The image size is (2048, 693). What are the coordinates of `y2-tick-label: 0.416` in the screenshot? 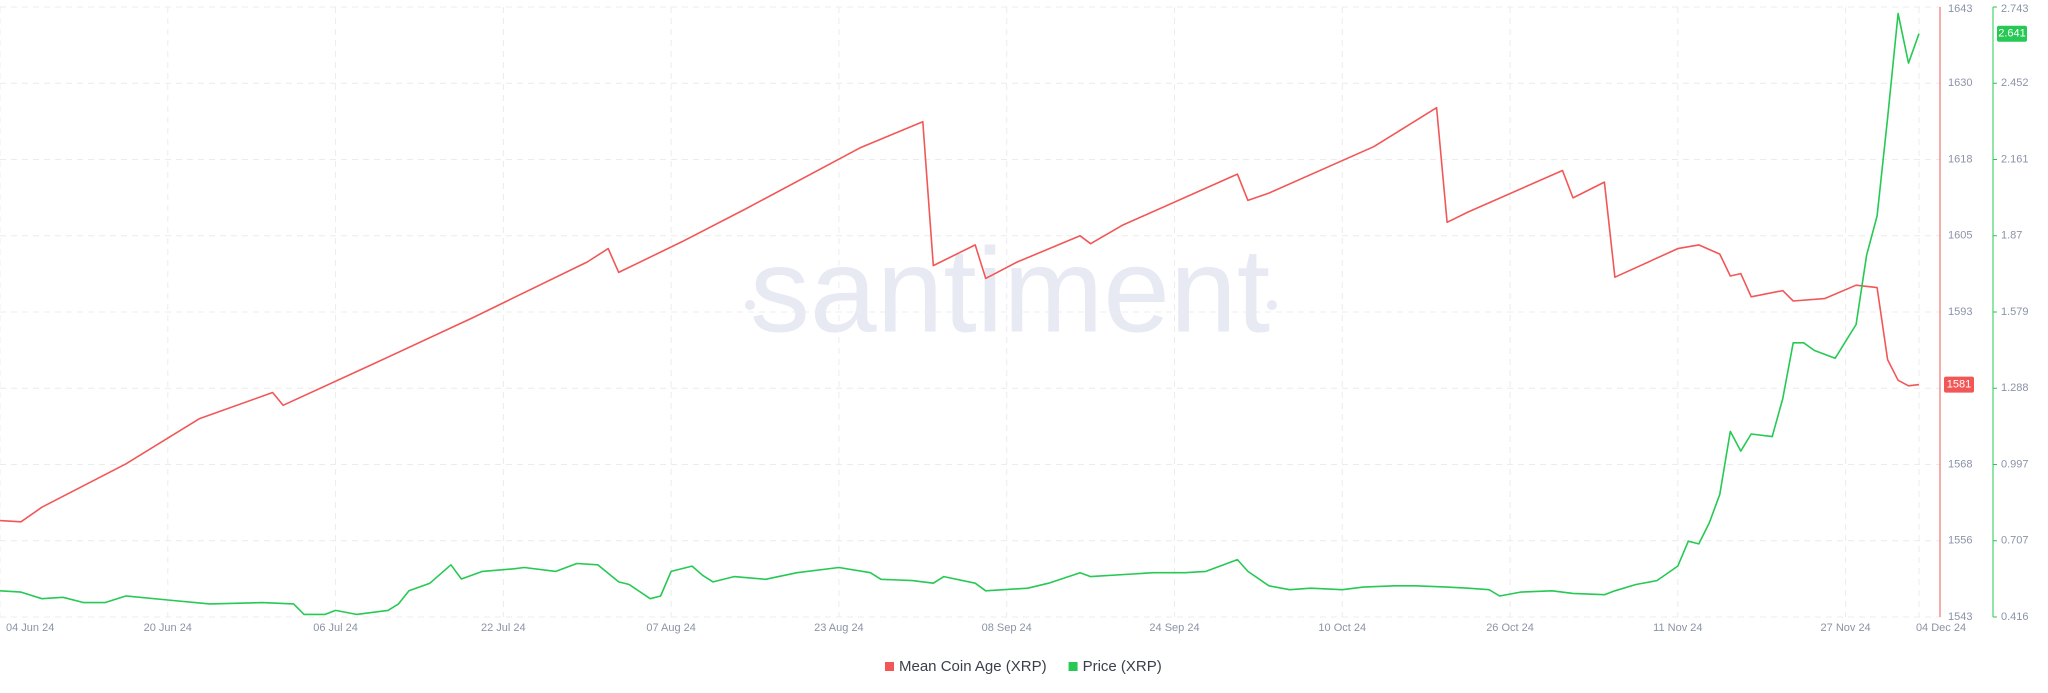 It's located at (2015, 617).